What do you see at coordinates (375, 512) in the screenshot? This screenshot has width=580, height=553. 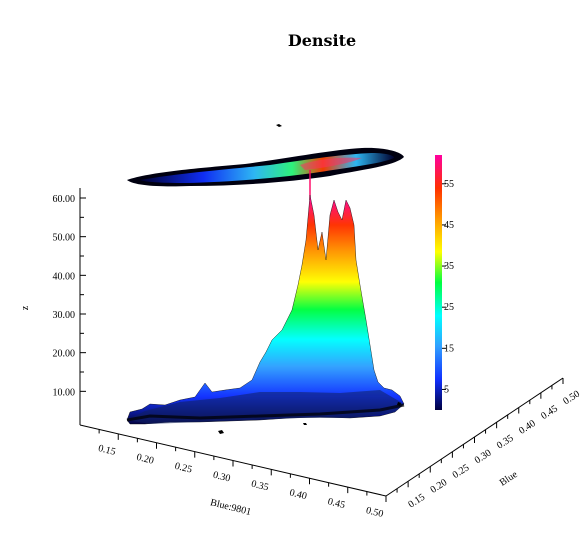 I see `x-tick-label: 0.50` at bounding box center [375, 512].